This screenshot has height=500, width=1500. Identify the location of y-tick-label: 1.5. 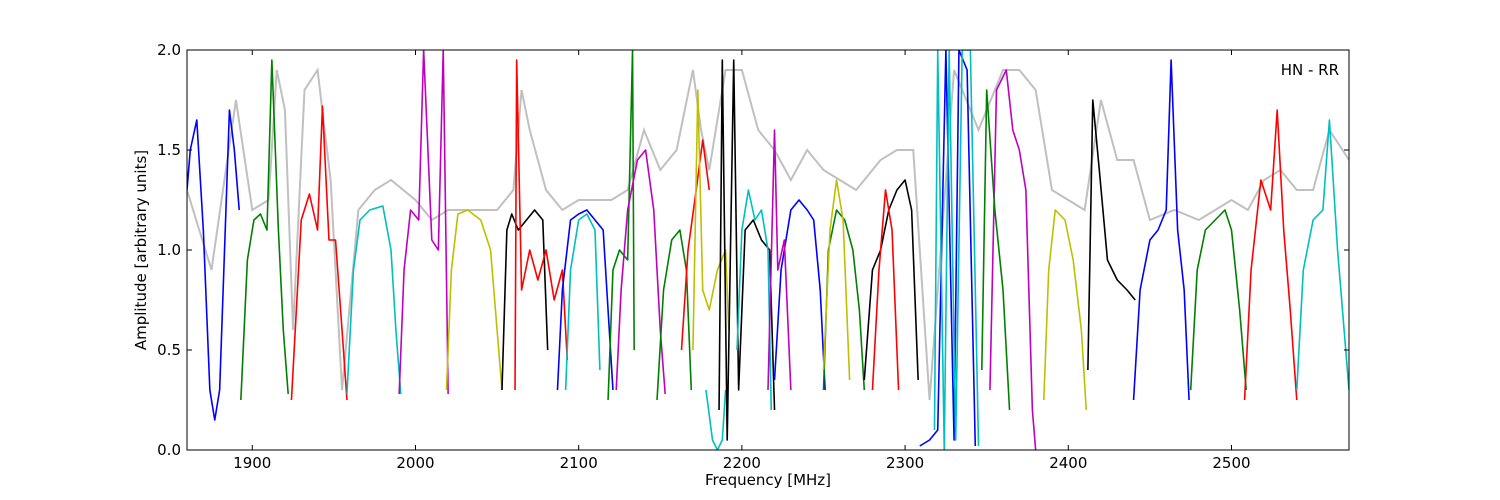
(169, 150).